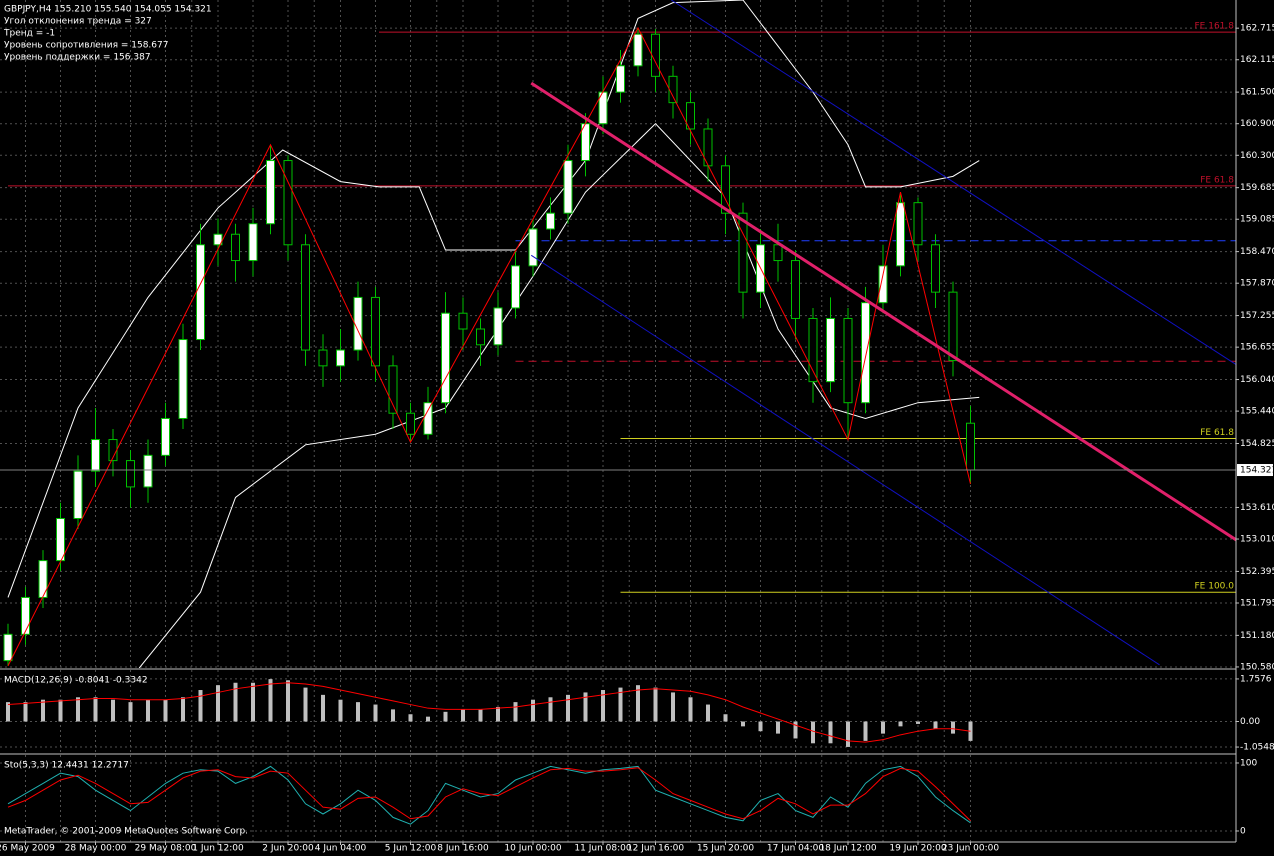  What do you see at coordinates (1257, 380) in the screenshot?
I see `y-tick-label: 156.040` at bounding box center [1257, 380].